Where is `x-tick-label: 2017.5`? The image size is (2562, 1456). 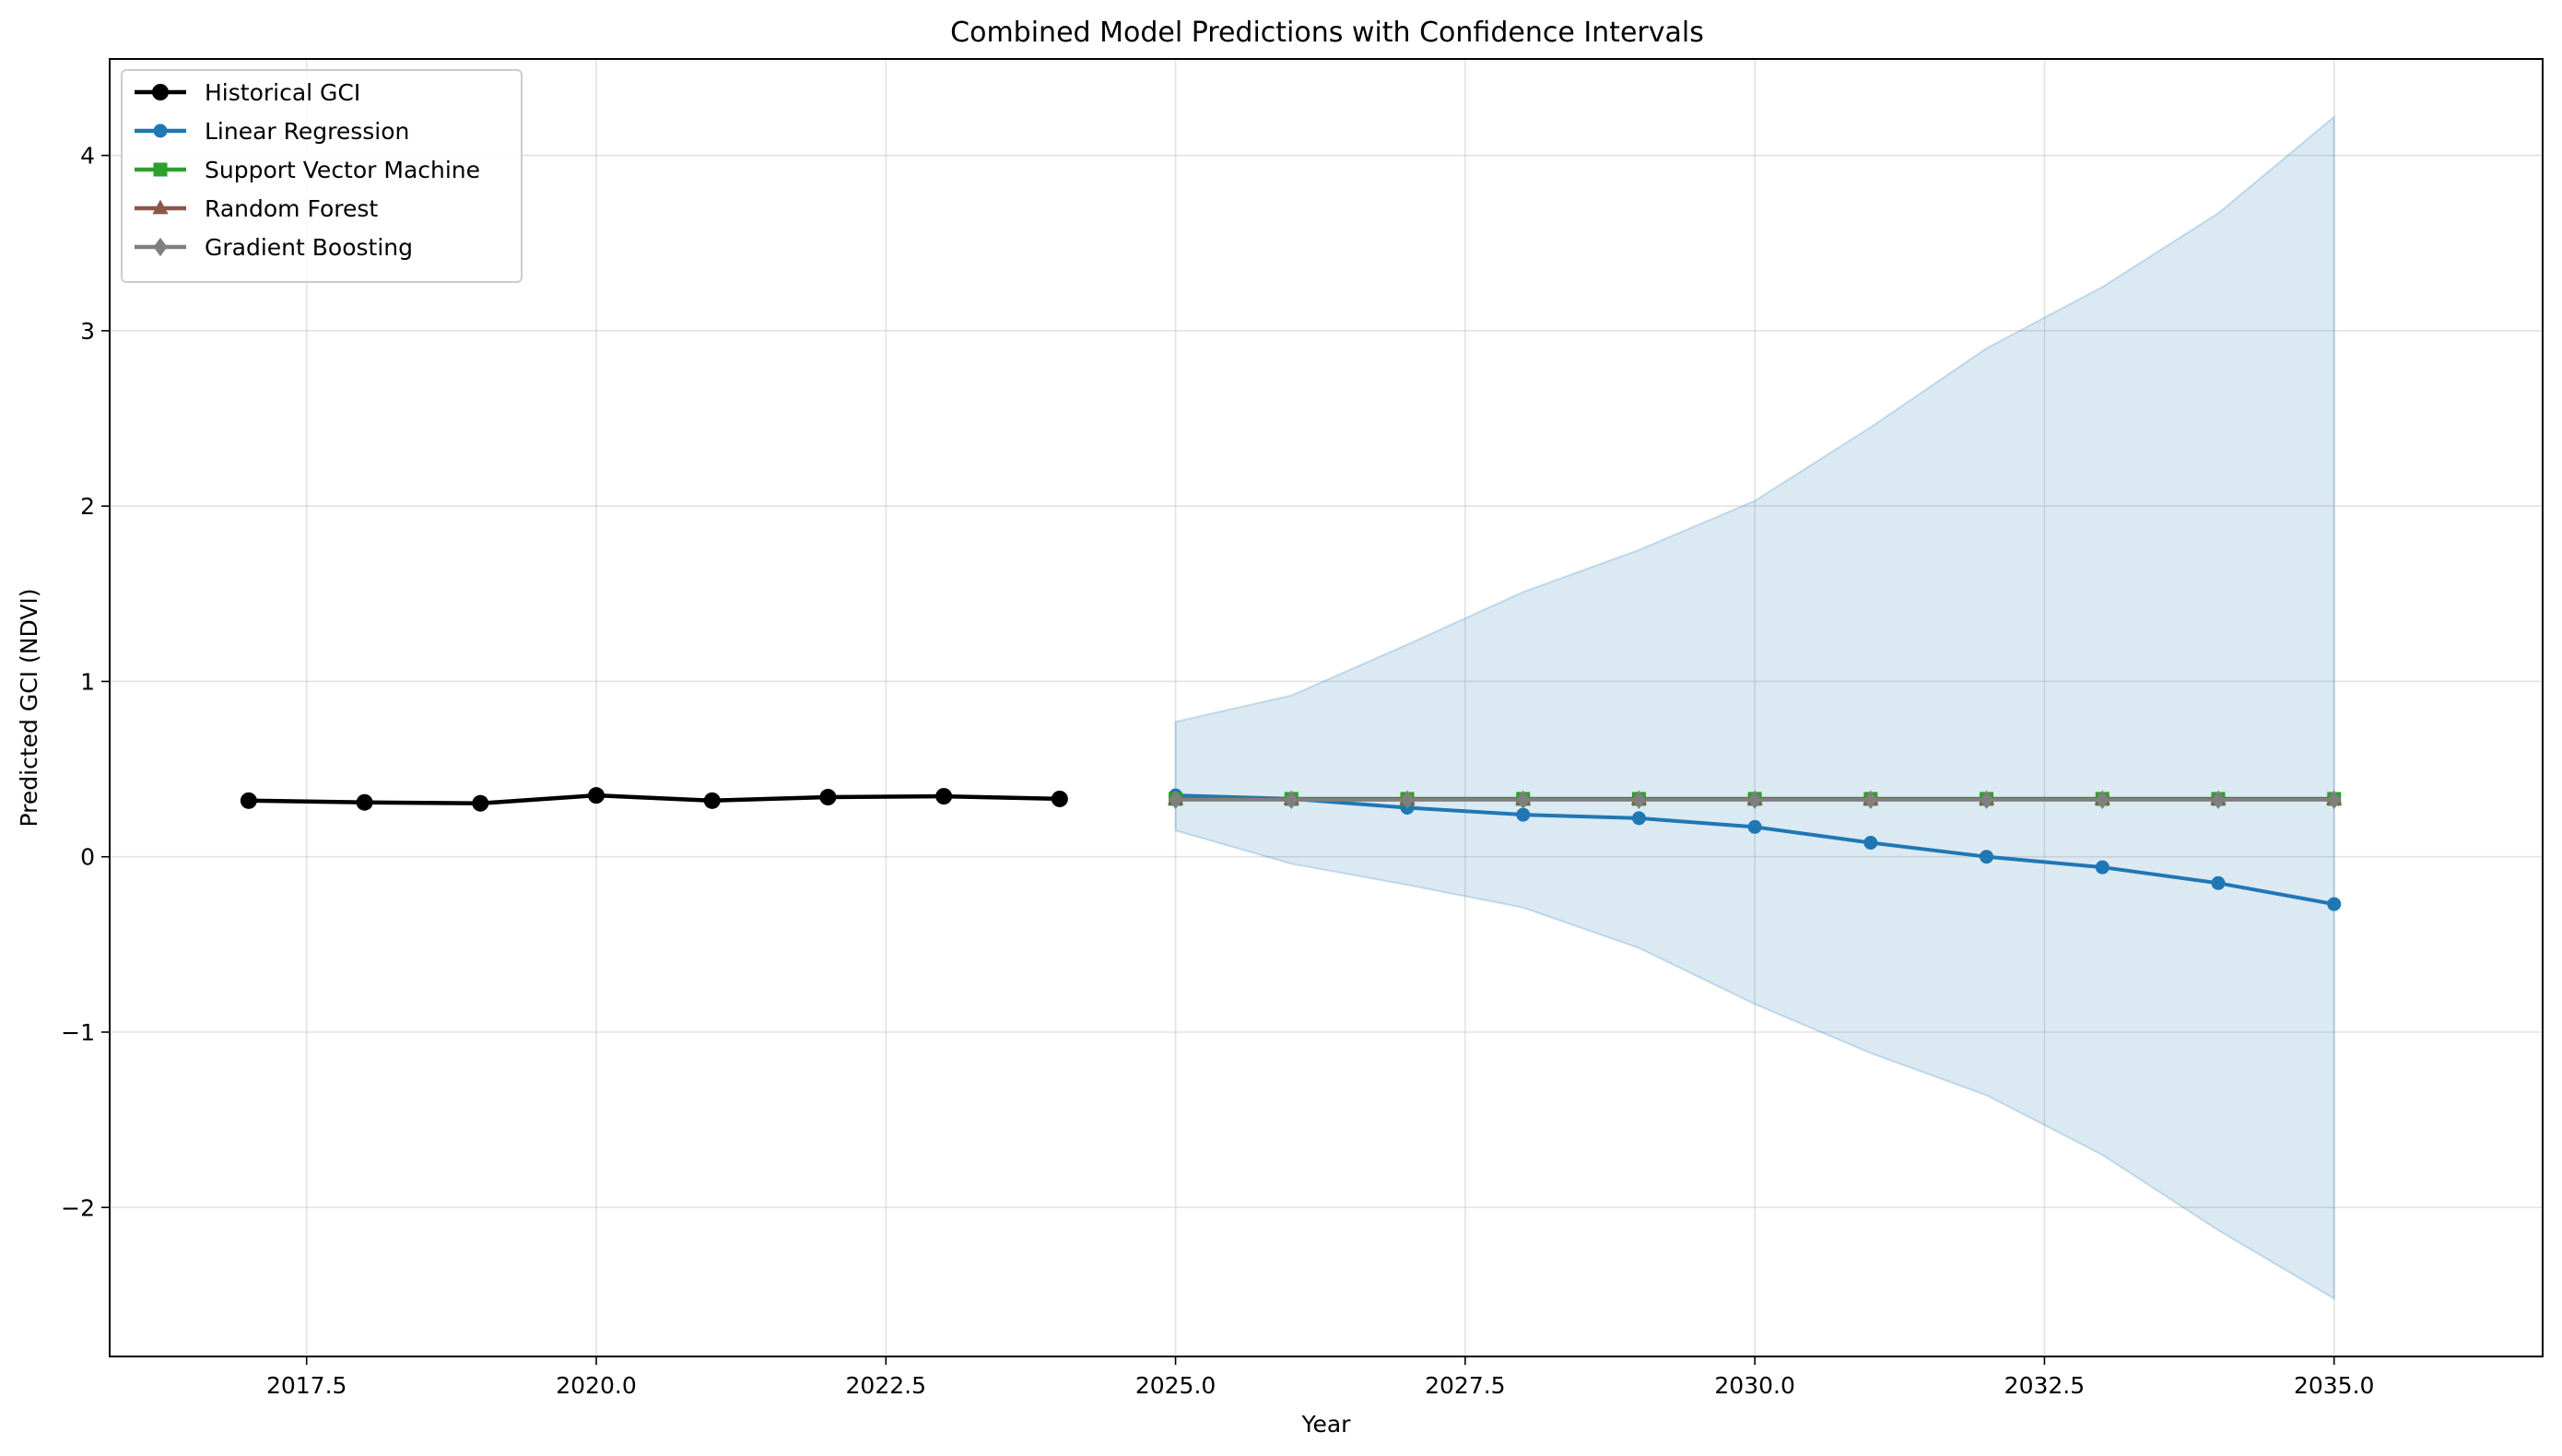 x-tick-label: 2017.5 is located at coordinates (306, 1385).